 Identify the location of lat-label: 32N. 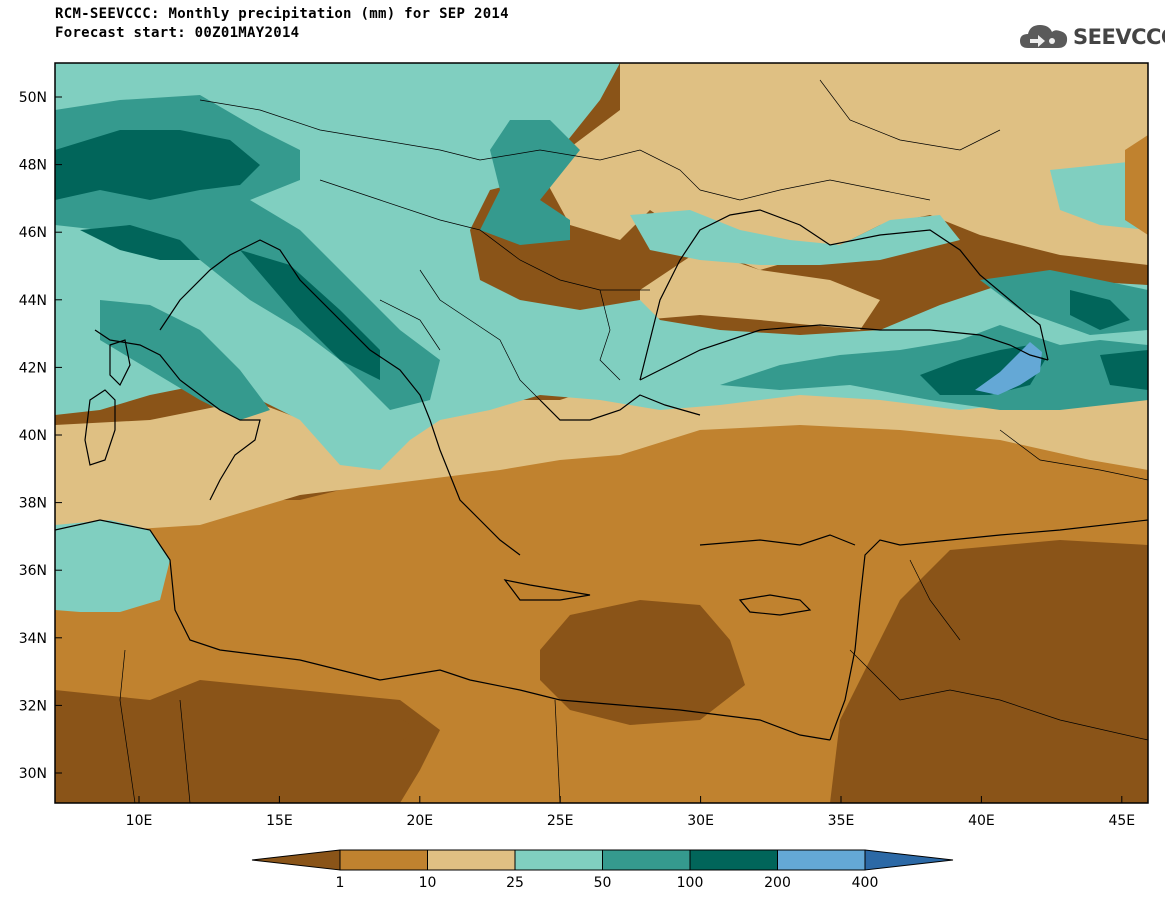
(33, 706).